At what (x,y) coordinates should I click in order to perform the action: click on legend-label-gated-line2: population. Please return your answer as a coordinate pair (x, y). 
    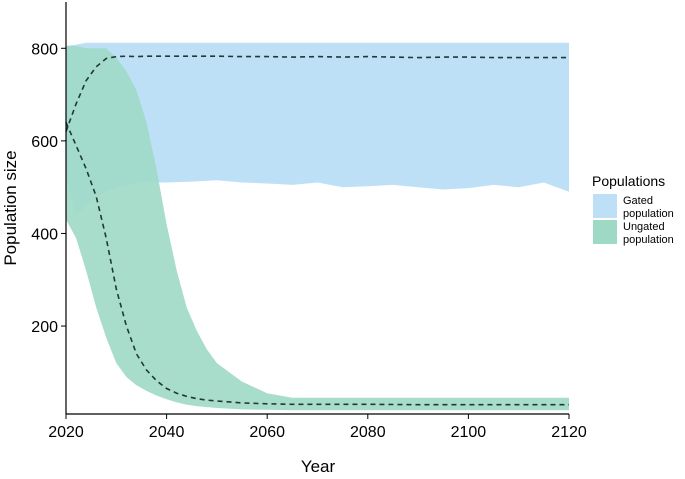
    Looking at the image, I should click on (648, 214).